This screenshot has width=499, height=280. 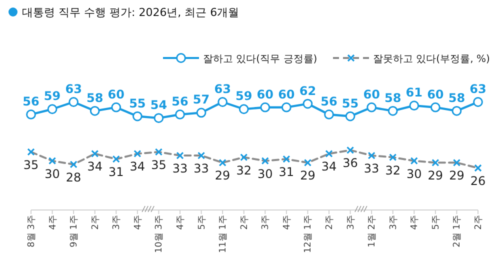 What do you see at coordinates (159, 234) in the screenshot?
I see `x-tick-label: 10월 3주` at bounding box center [159, 234].